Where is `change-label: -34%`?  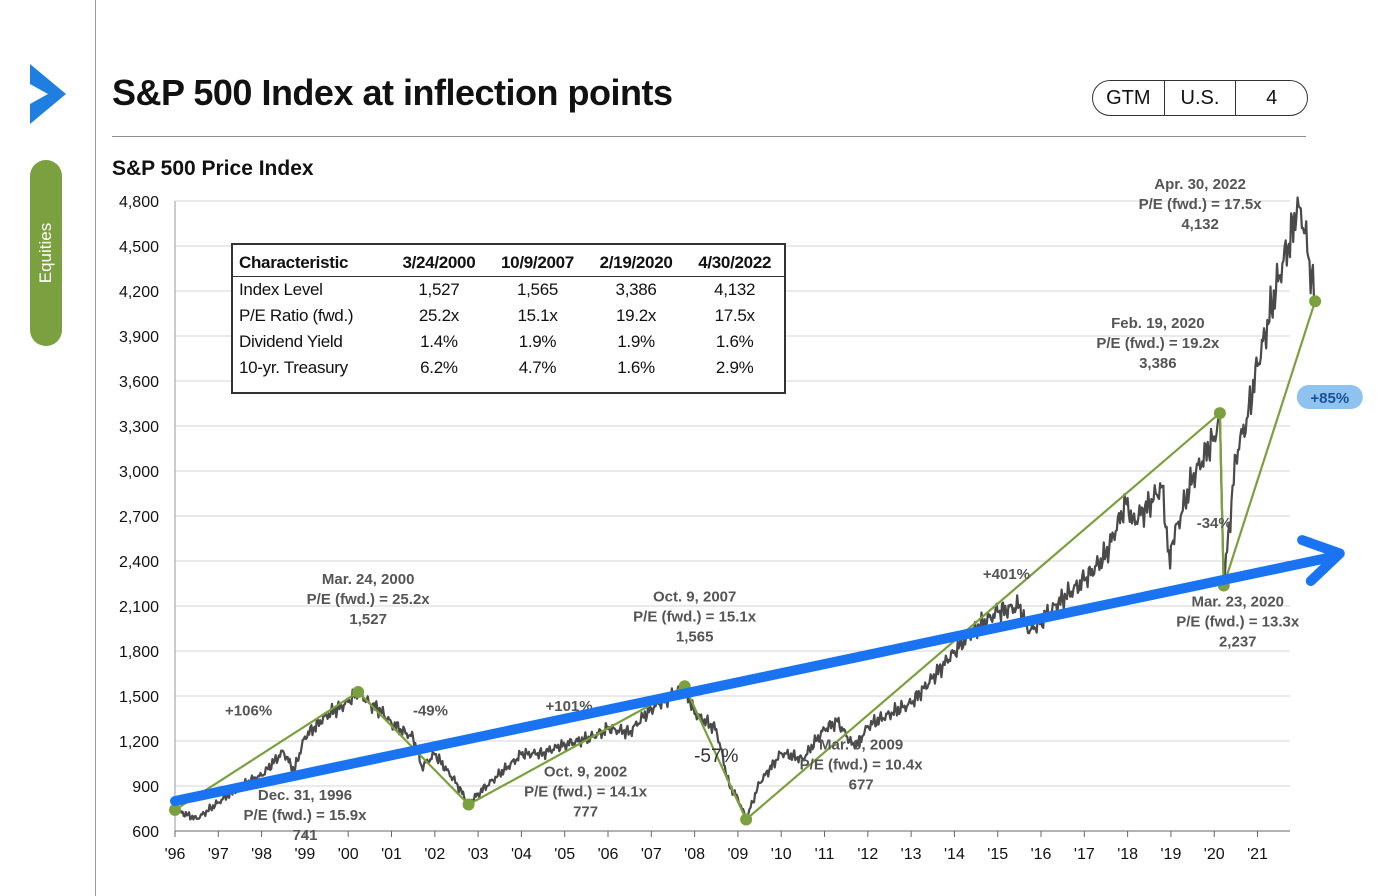
change-label: -34% is located at coordinates (1214, 523).